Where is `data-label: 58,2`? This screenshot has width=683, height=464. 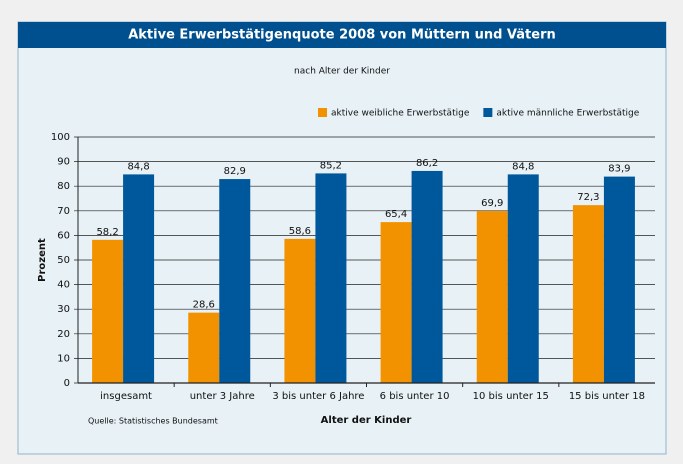
data-label: 58,2 is located at coordinates (107, 232).